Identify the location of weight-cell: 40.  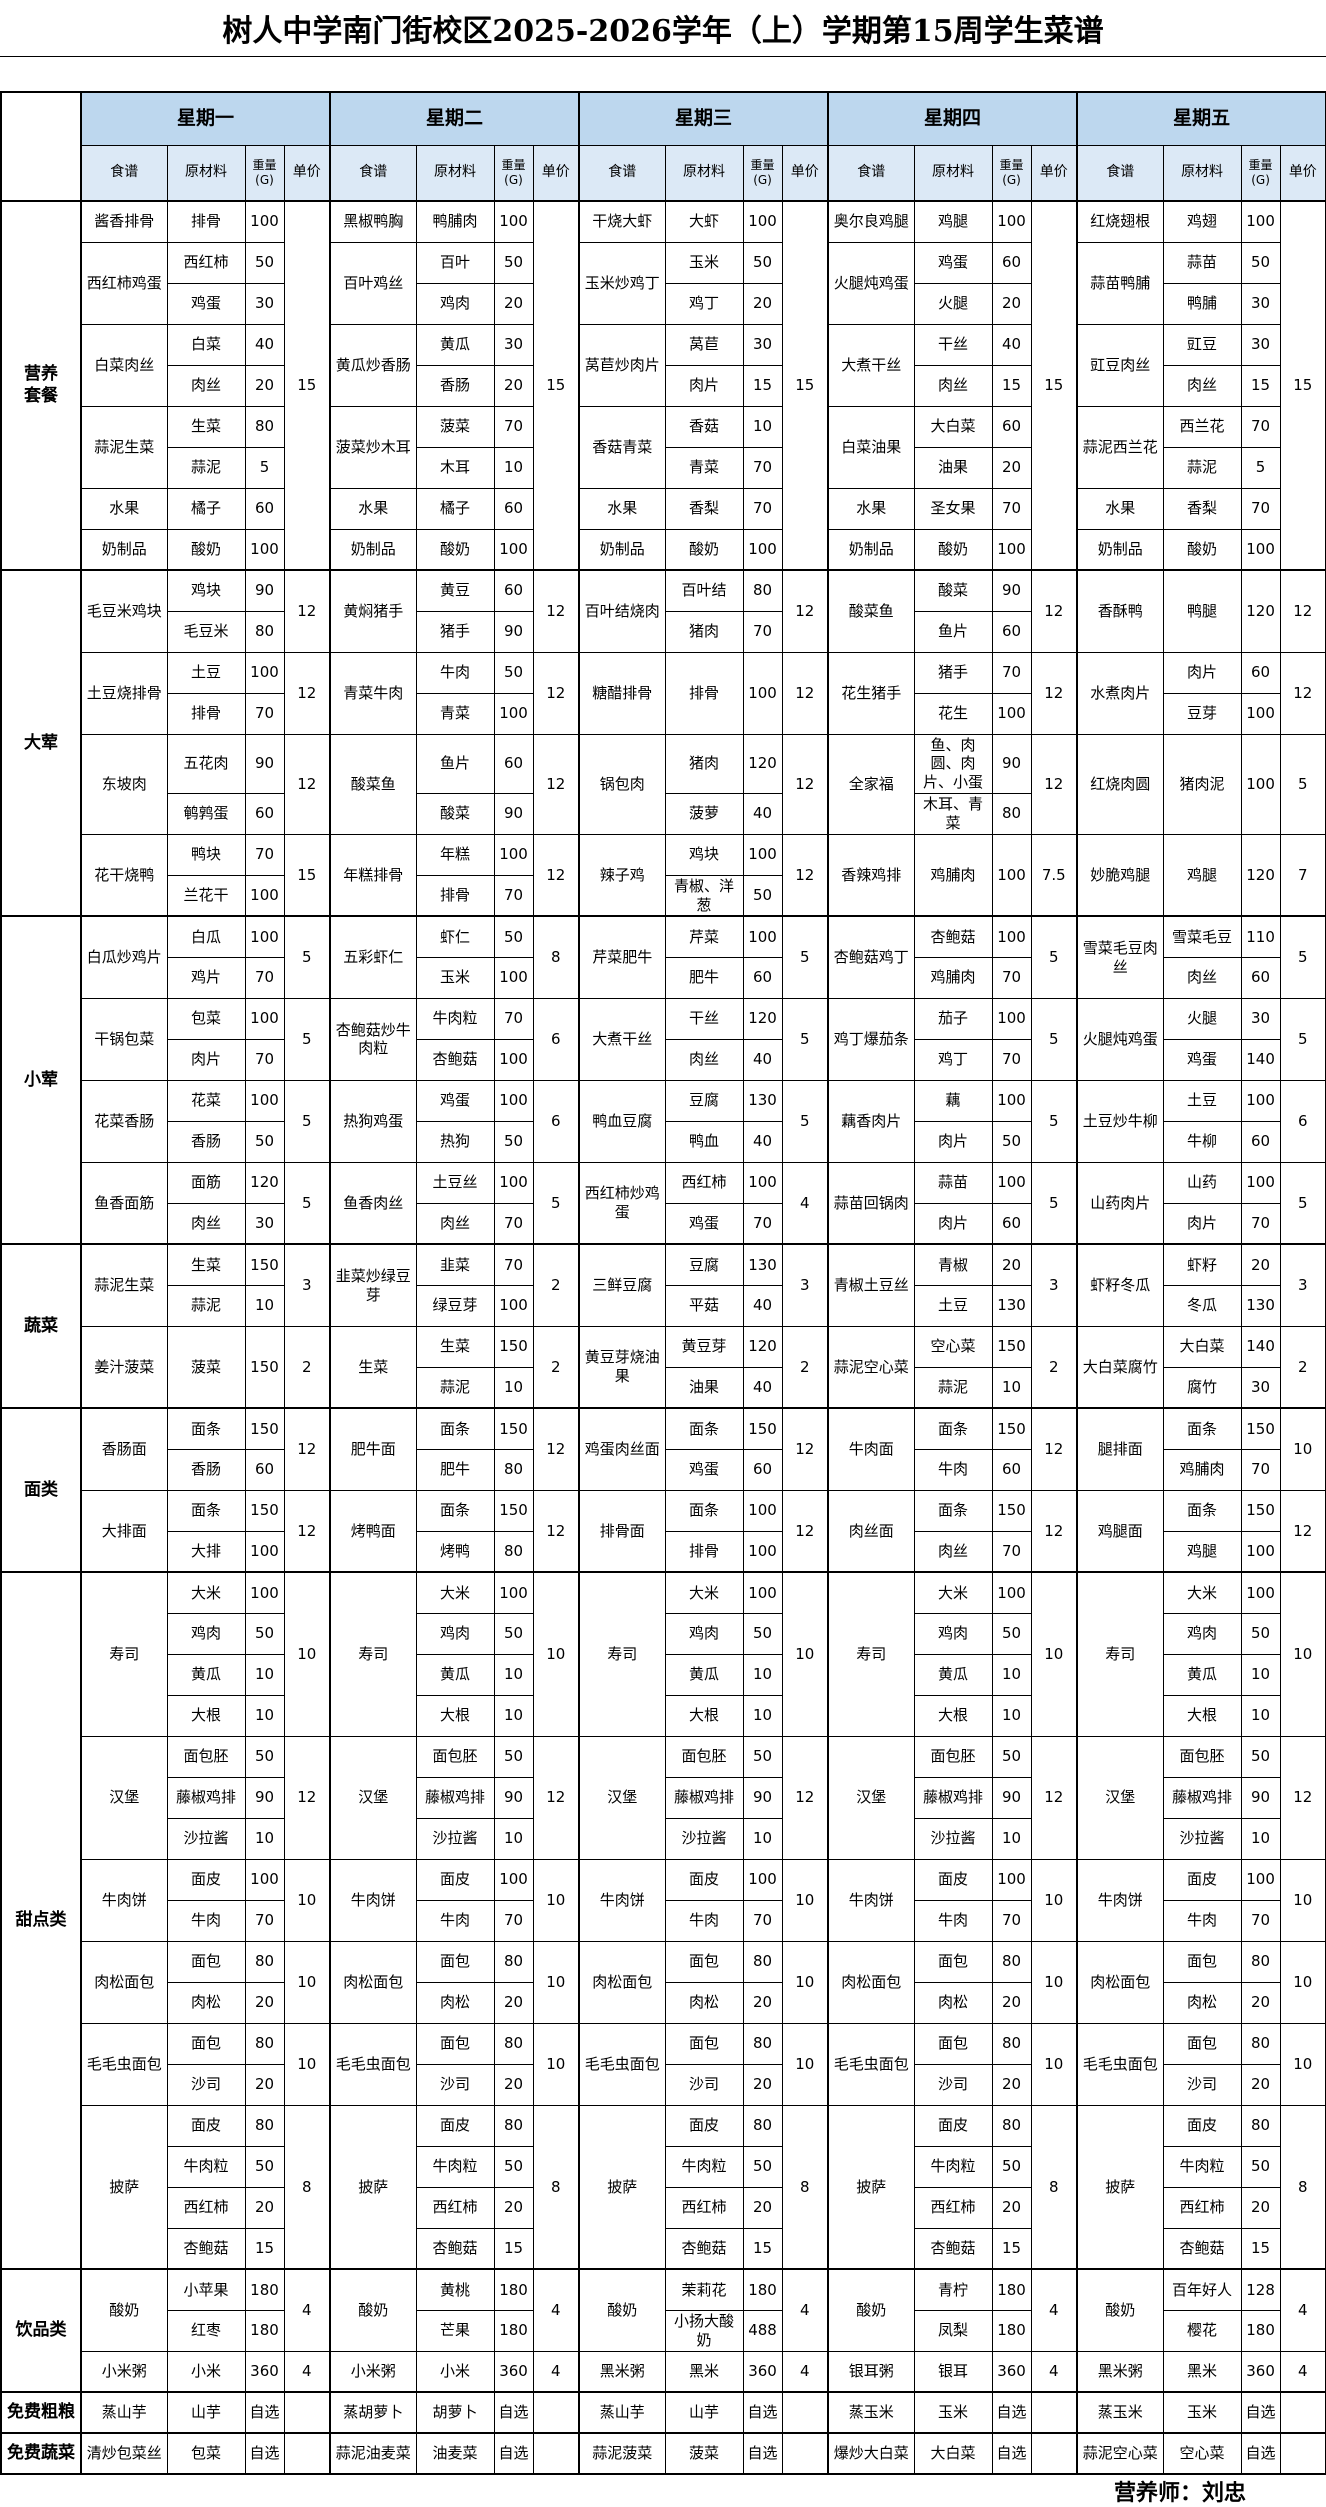
(762, 1141).